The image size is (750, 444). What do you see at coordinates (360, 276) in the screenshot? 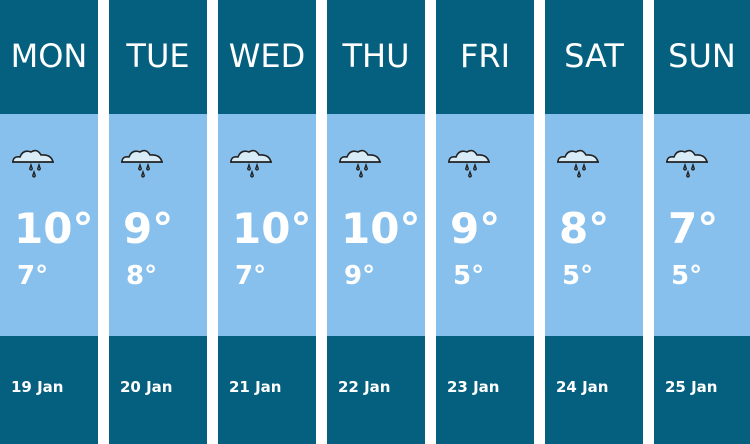
I see `low-temp: 9°` at bounding box center [360, 276].